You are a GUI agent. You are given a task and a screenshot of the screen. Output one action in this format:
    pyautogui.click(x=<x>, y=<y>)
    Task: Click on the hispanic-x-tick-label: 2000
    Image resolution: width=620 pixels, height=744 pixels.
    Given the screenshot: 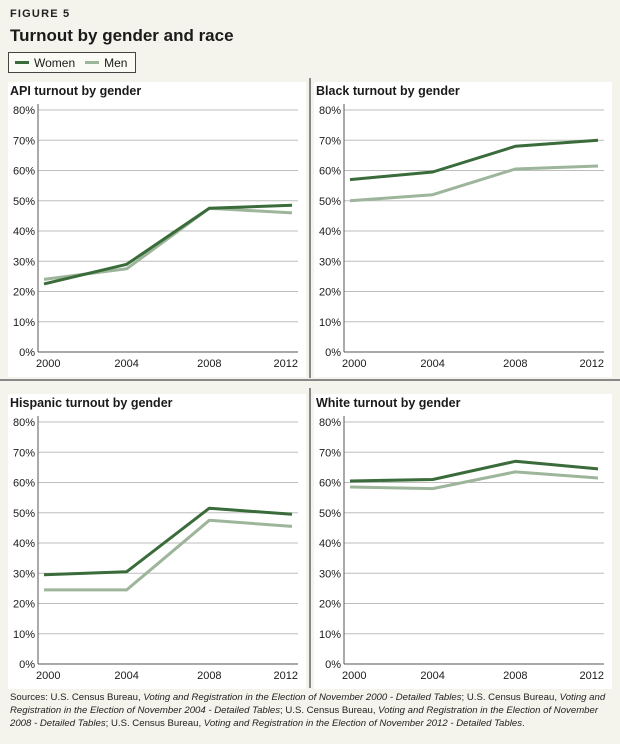 What is the action you would take?
    pyautogui.click(x=48, y=676)
    